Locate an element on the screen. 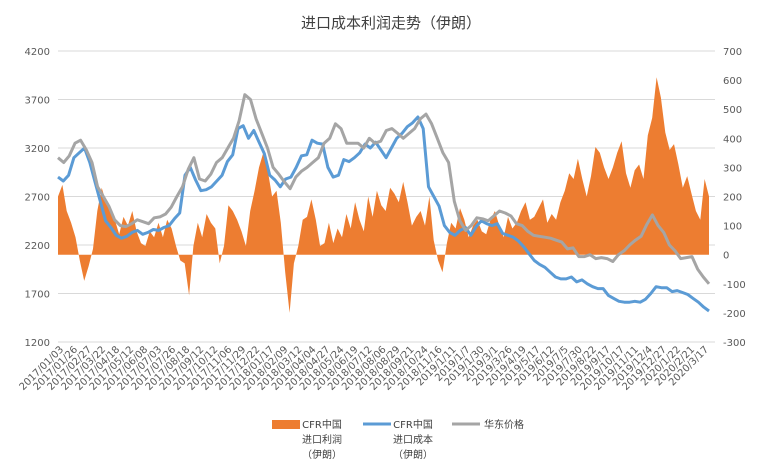 The height and width of the screenshot is (473, 782). legend-swatch is located at coordinates (286, 424).